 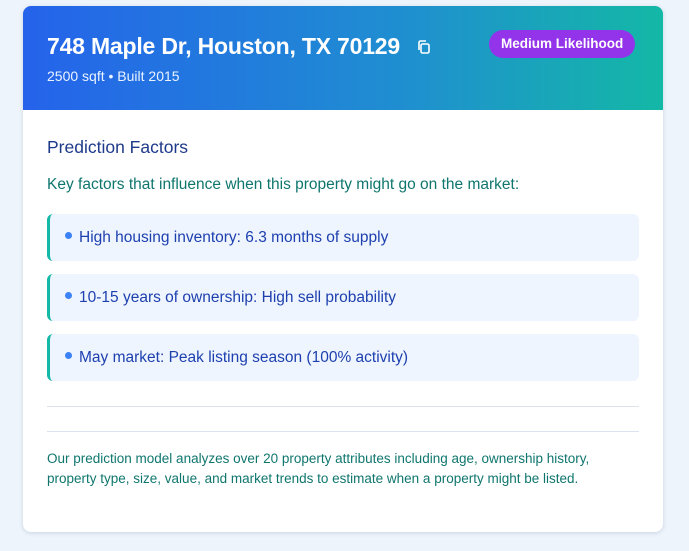 What do you see at coordinates (118, 147) in the screenshot?
I see `section-title: Prediction Factors` at bounding box center [118, 147].